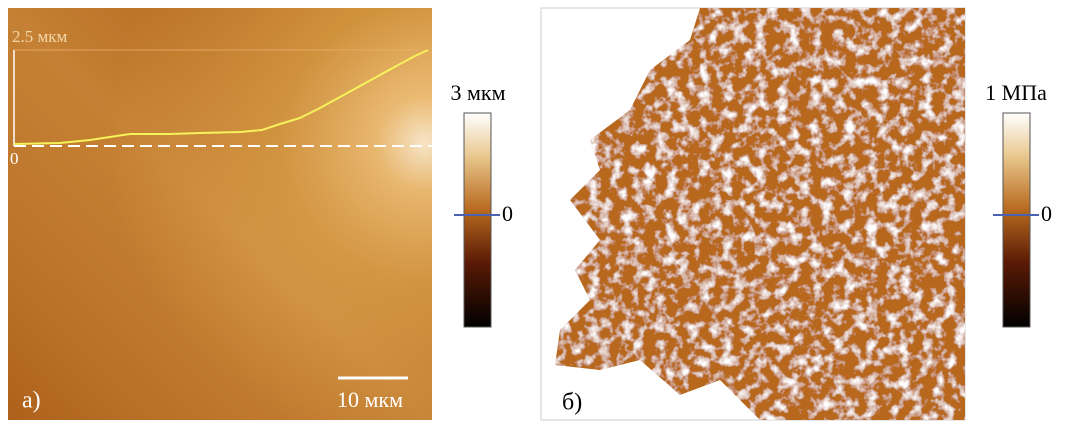  I want to click on colorbar-b: 1 МПа 0, so click(1018, 204).